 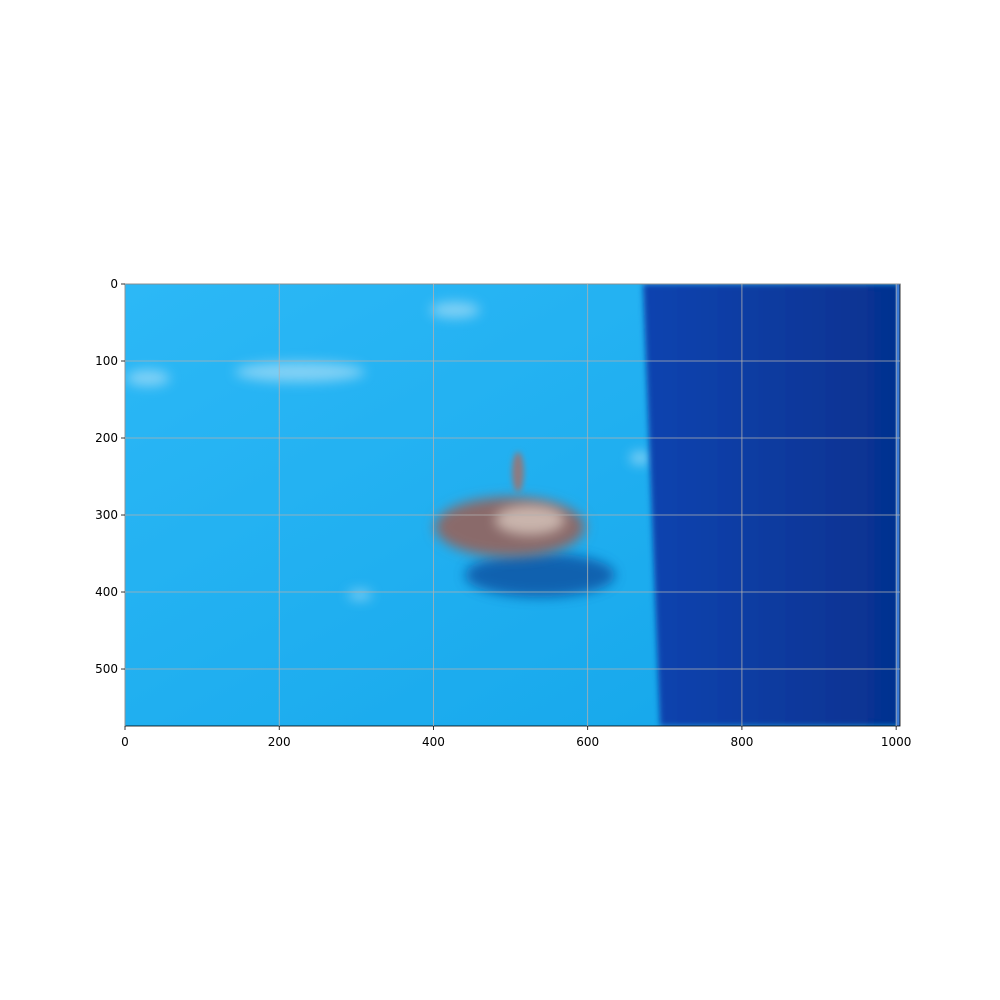 I want to click on y-tick-label: 200, so click(x=106, y=438).